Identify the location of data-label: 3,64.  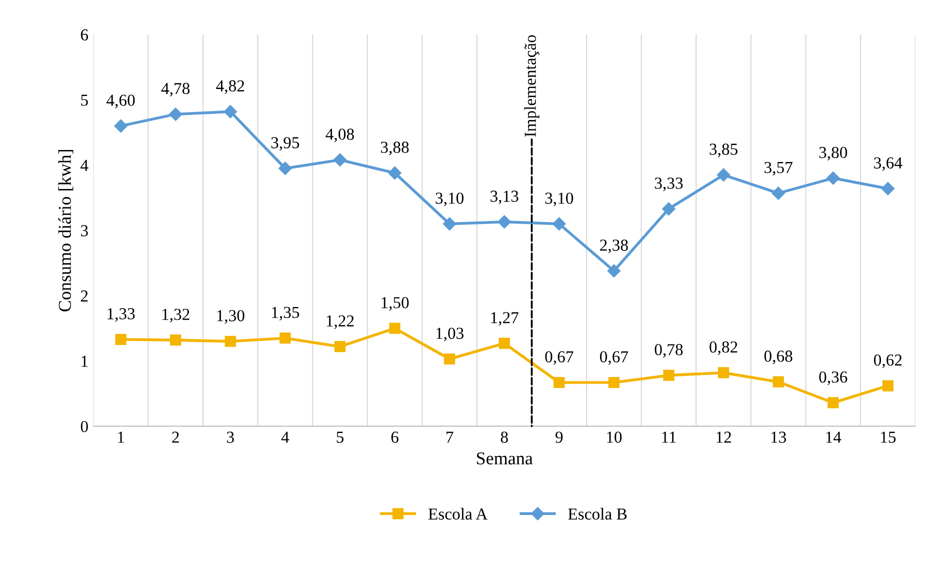
(888, 164).